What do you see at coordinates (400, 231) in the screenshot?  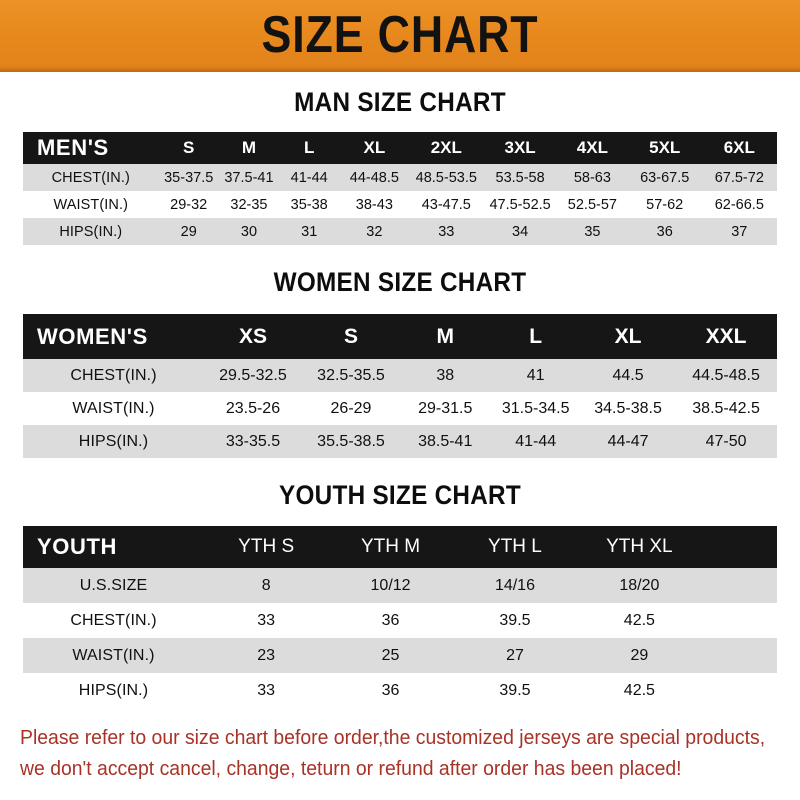 I see `table-row: HIPS(IN.) 29 30 31 32 33 34 35 36 37` at bounding box center [400, 231].